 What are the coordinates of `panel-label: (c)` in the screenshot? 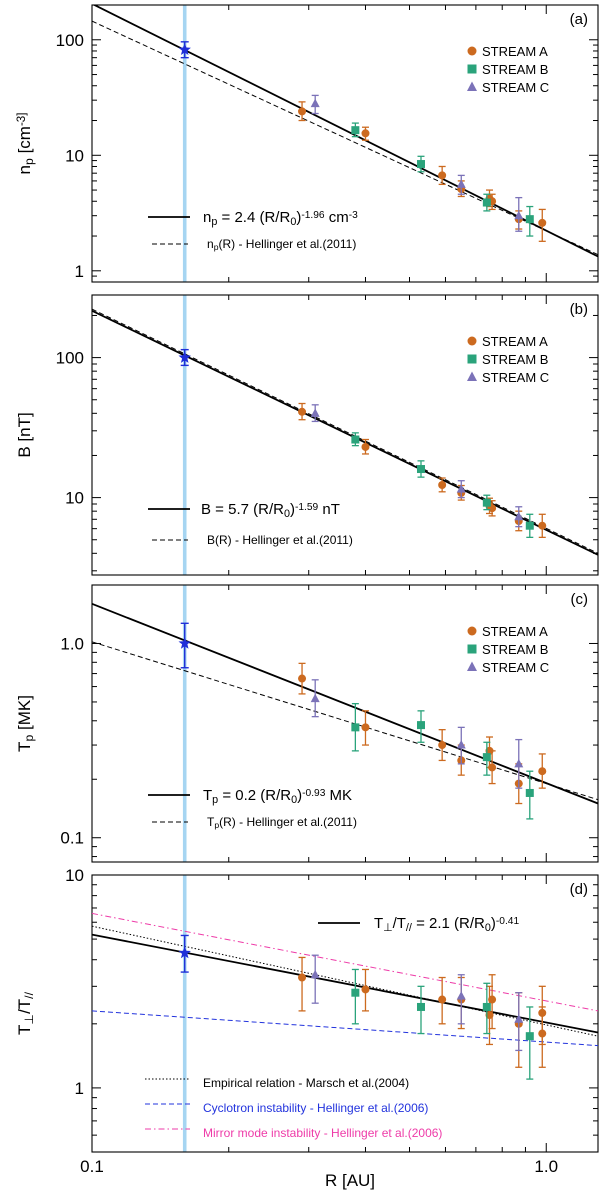 It's located at (580, 599).